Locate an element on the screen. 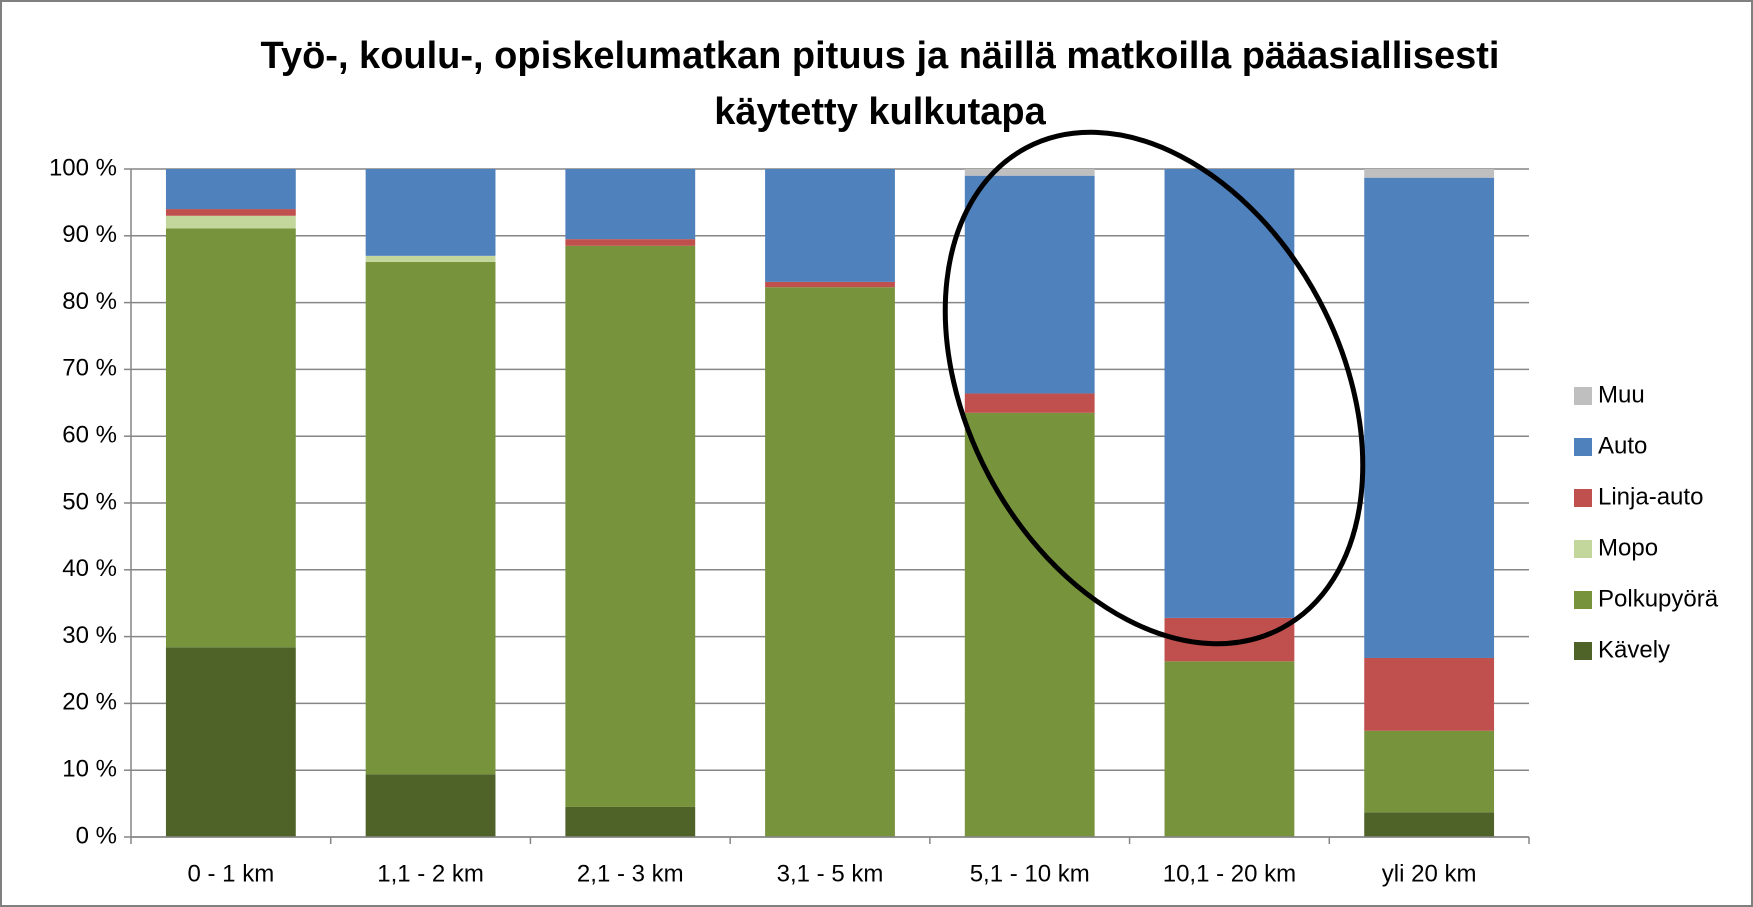 Image resolution: width=1753 pixels, height=907 pixels. x-tick-label: yli 20 km is located at coordinates (1429, 873).